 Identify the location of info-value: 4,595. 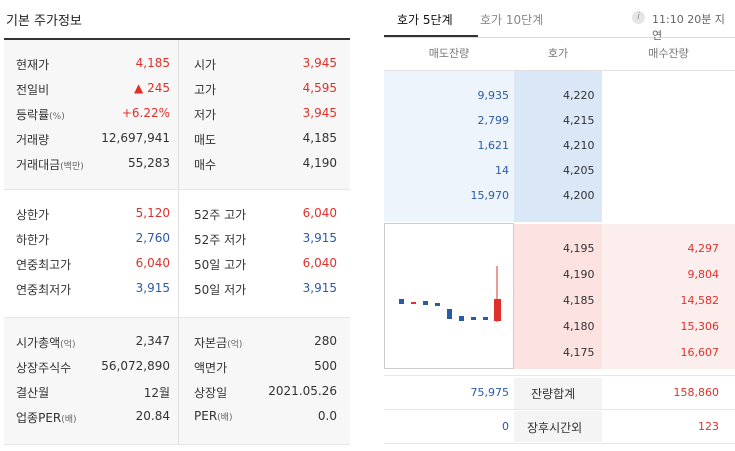
(319, 88).